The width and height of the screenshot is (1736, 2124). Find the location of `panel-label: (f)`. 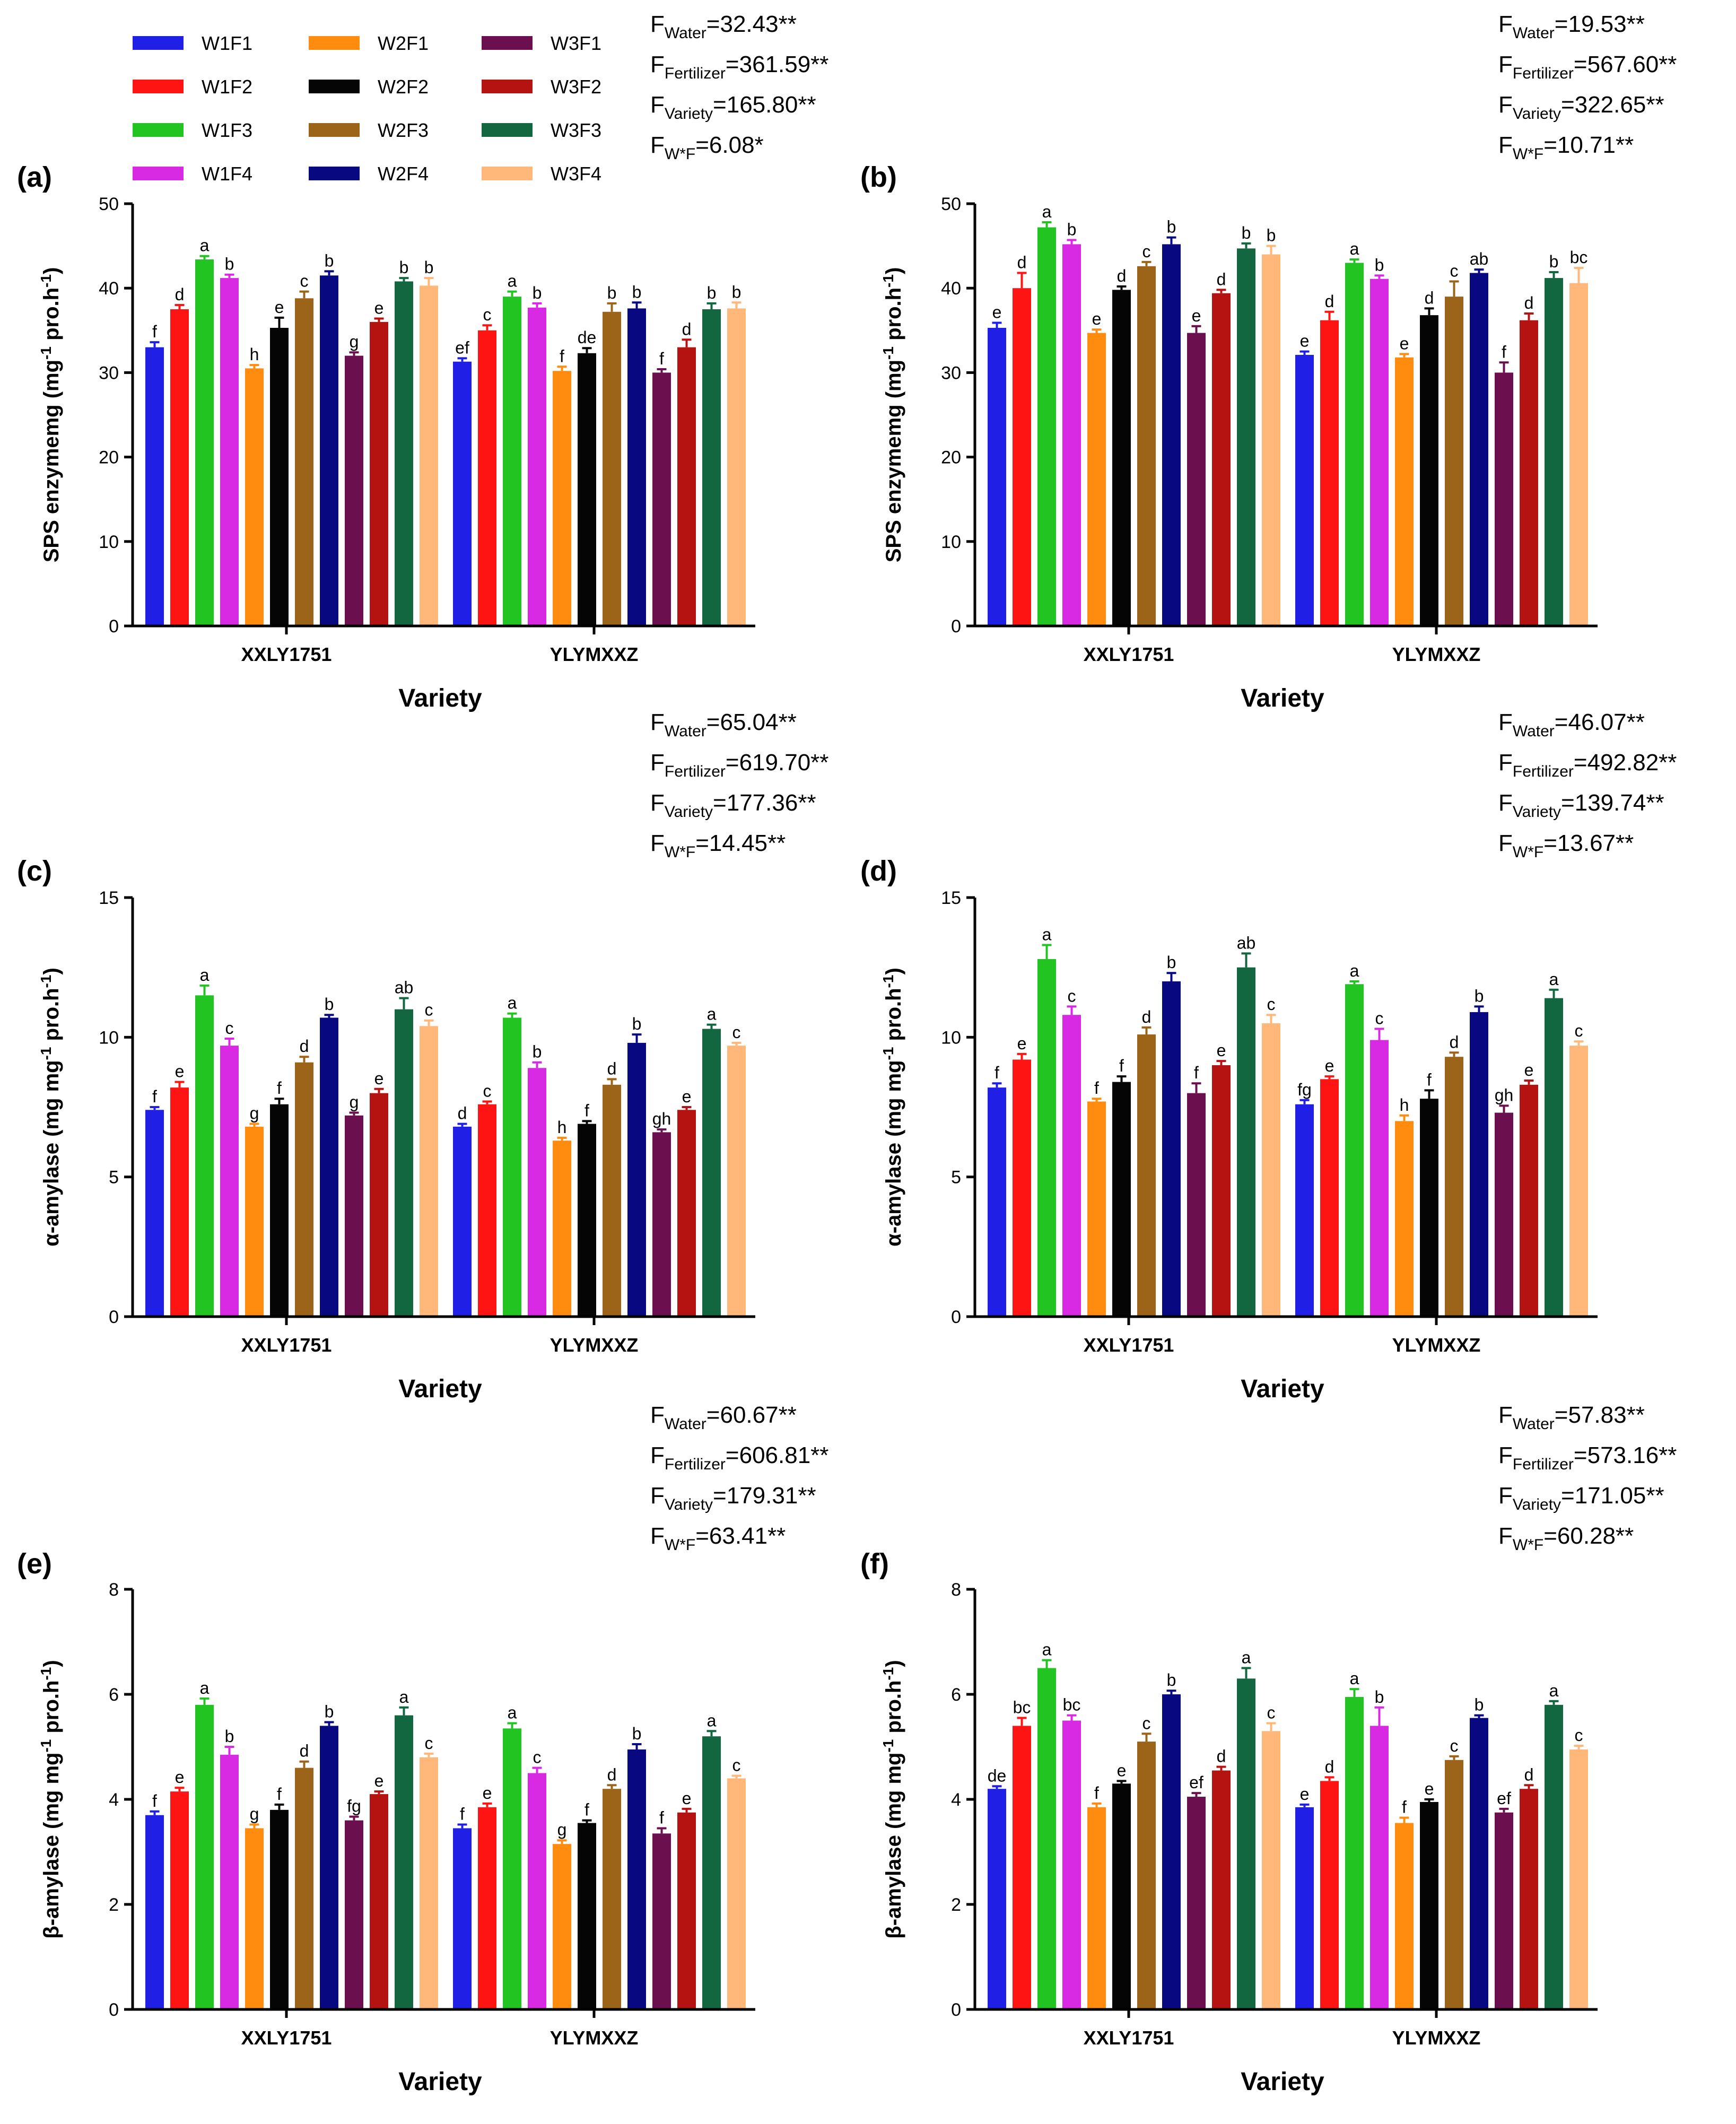

panel-label: (f) is located at coordinates (874, 1564).